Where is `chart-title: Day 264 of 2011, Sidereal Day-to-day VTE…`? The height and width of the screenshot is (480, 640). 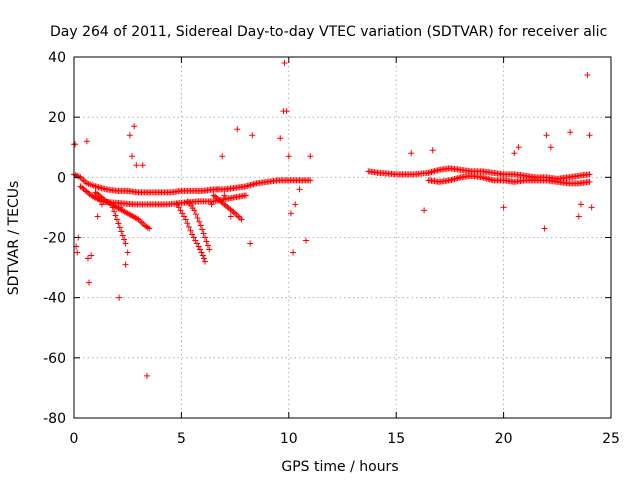 chart-title: Day 264 of 2011, Sidereal Day-to-day VTE… is located at coordinates (328, 32).